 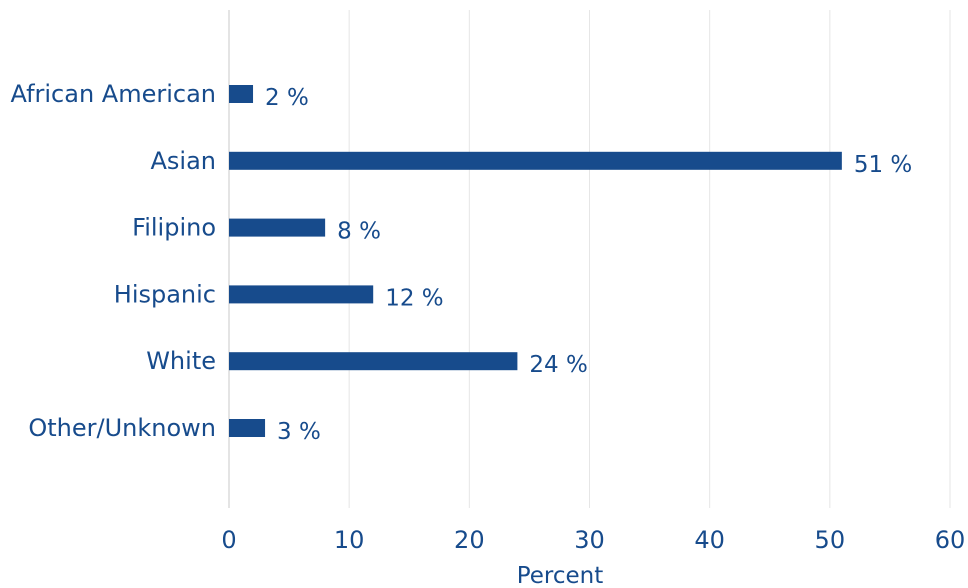 What do you see at coordinates (589, 540) in the screenshot?
I see `x-tick-label-30: 30` at bounding box center [589, 540].